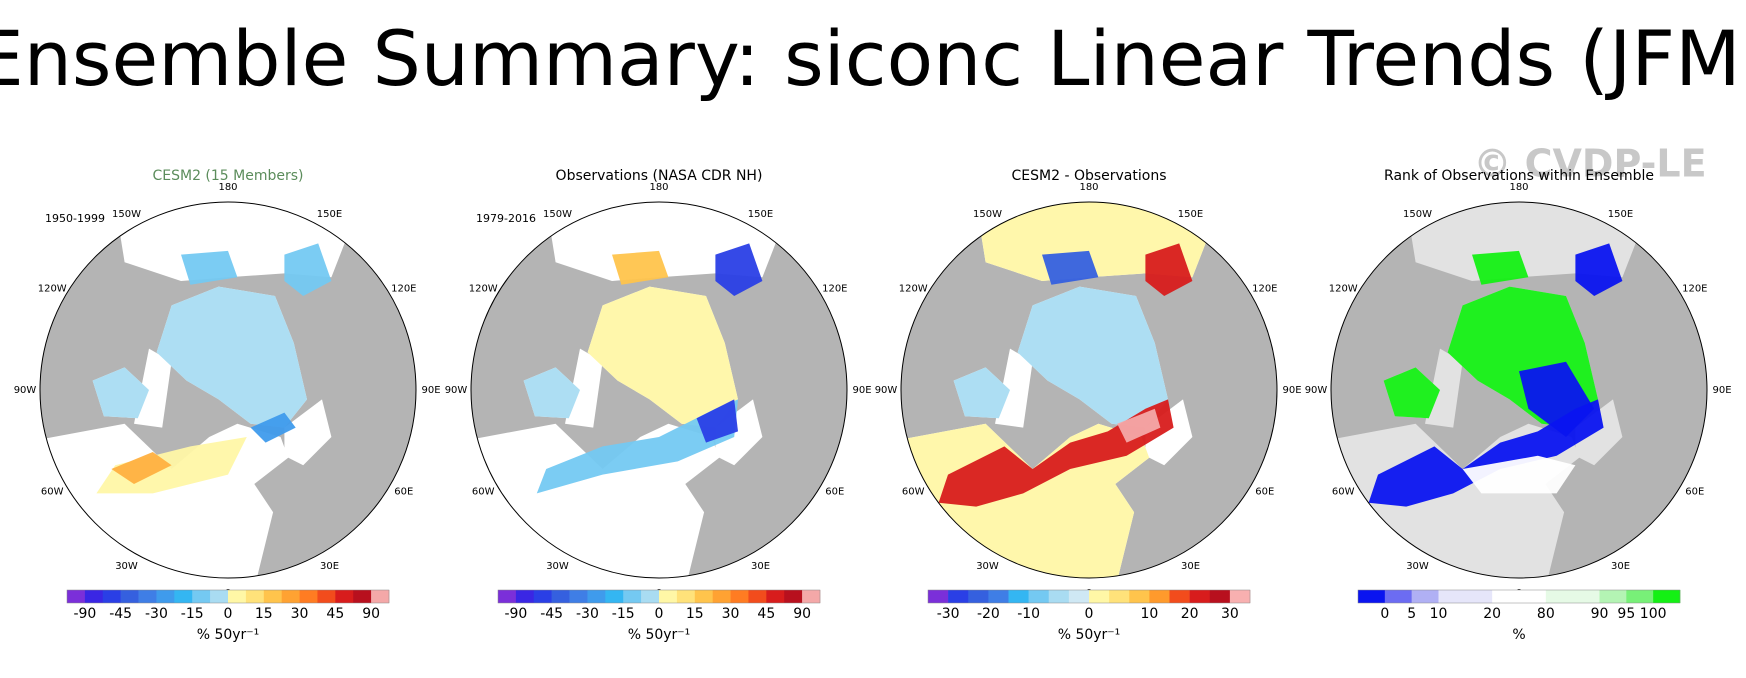 The image size is (1746, 678). Describe the element at coordinates (1589, 164) in the screenshot. I see `watermark: © CVDP-LE` at that location.